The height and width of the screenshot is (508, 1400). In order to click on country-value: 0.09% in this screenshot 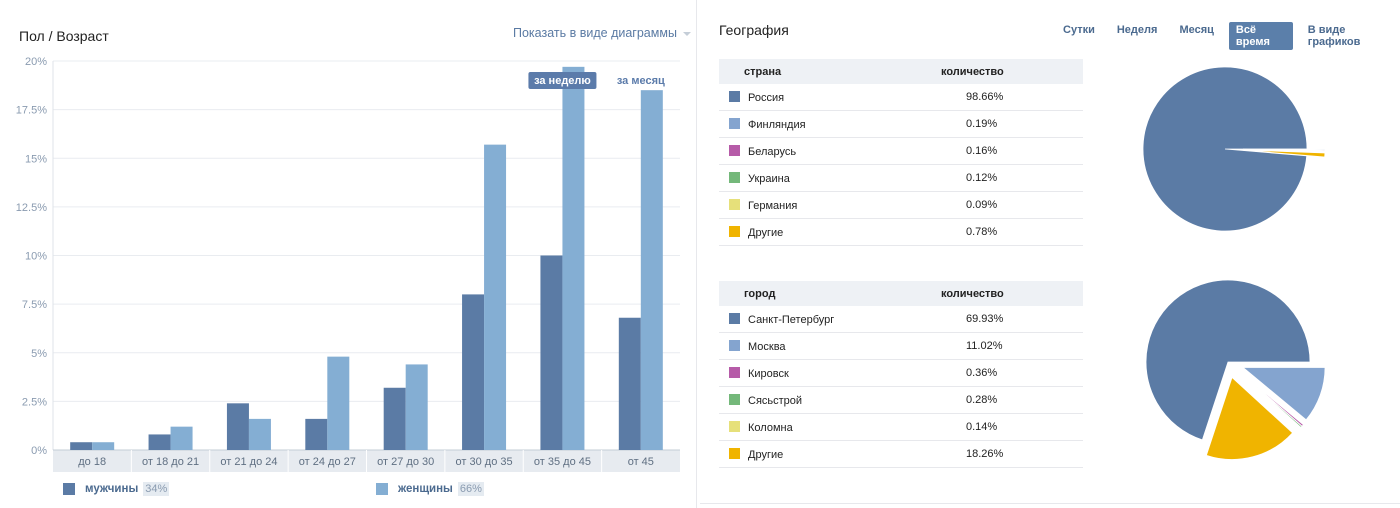, I will do `click(1012, 205)`.